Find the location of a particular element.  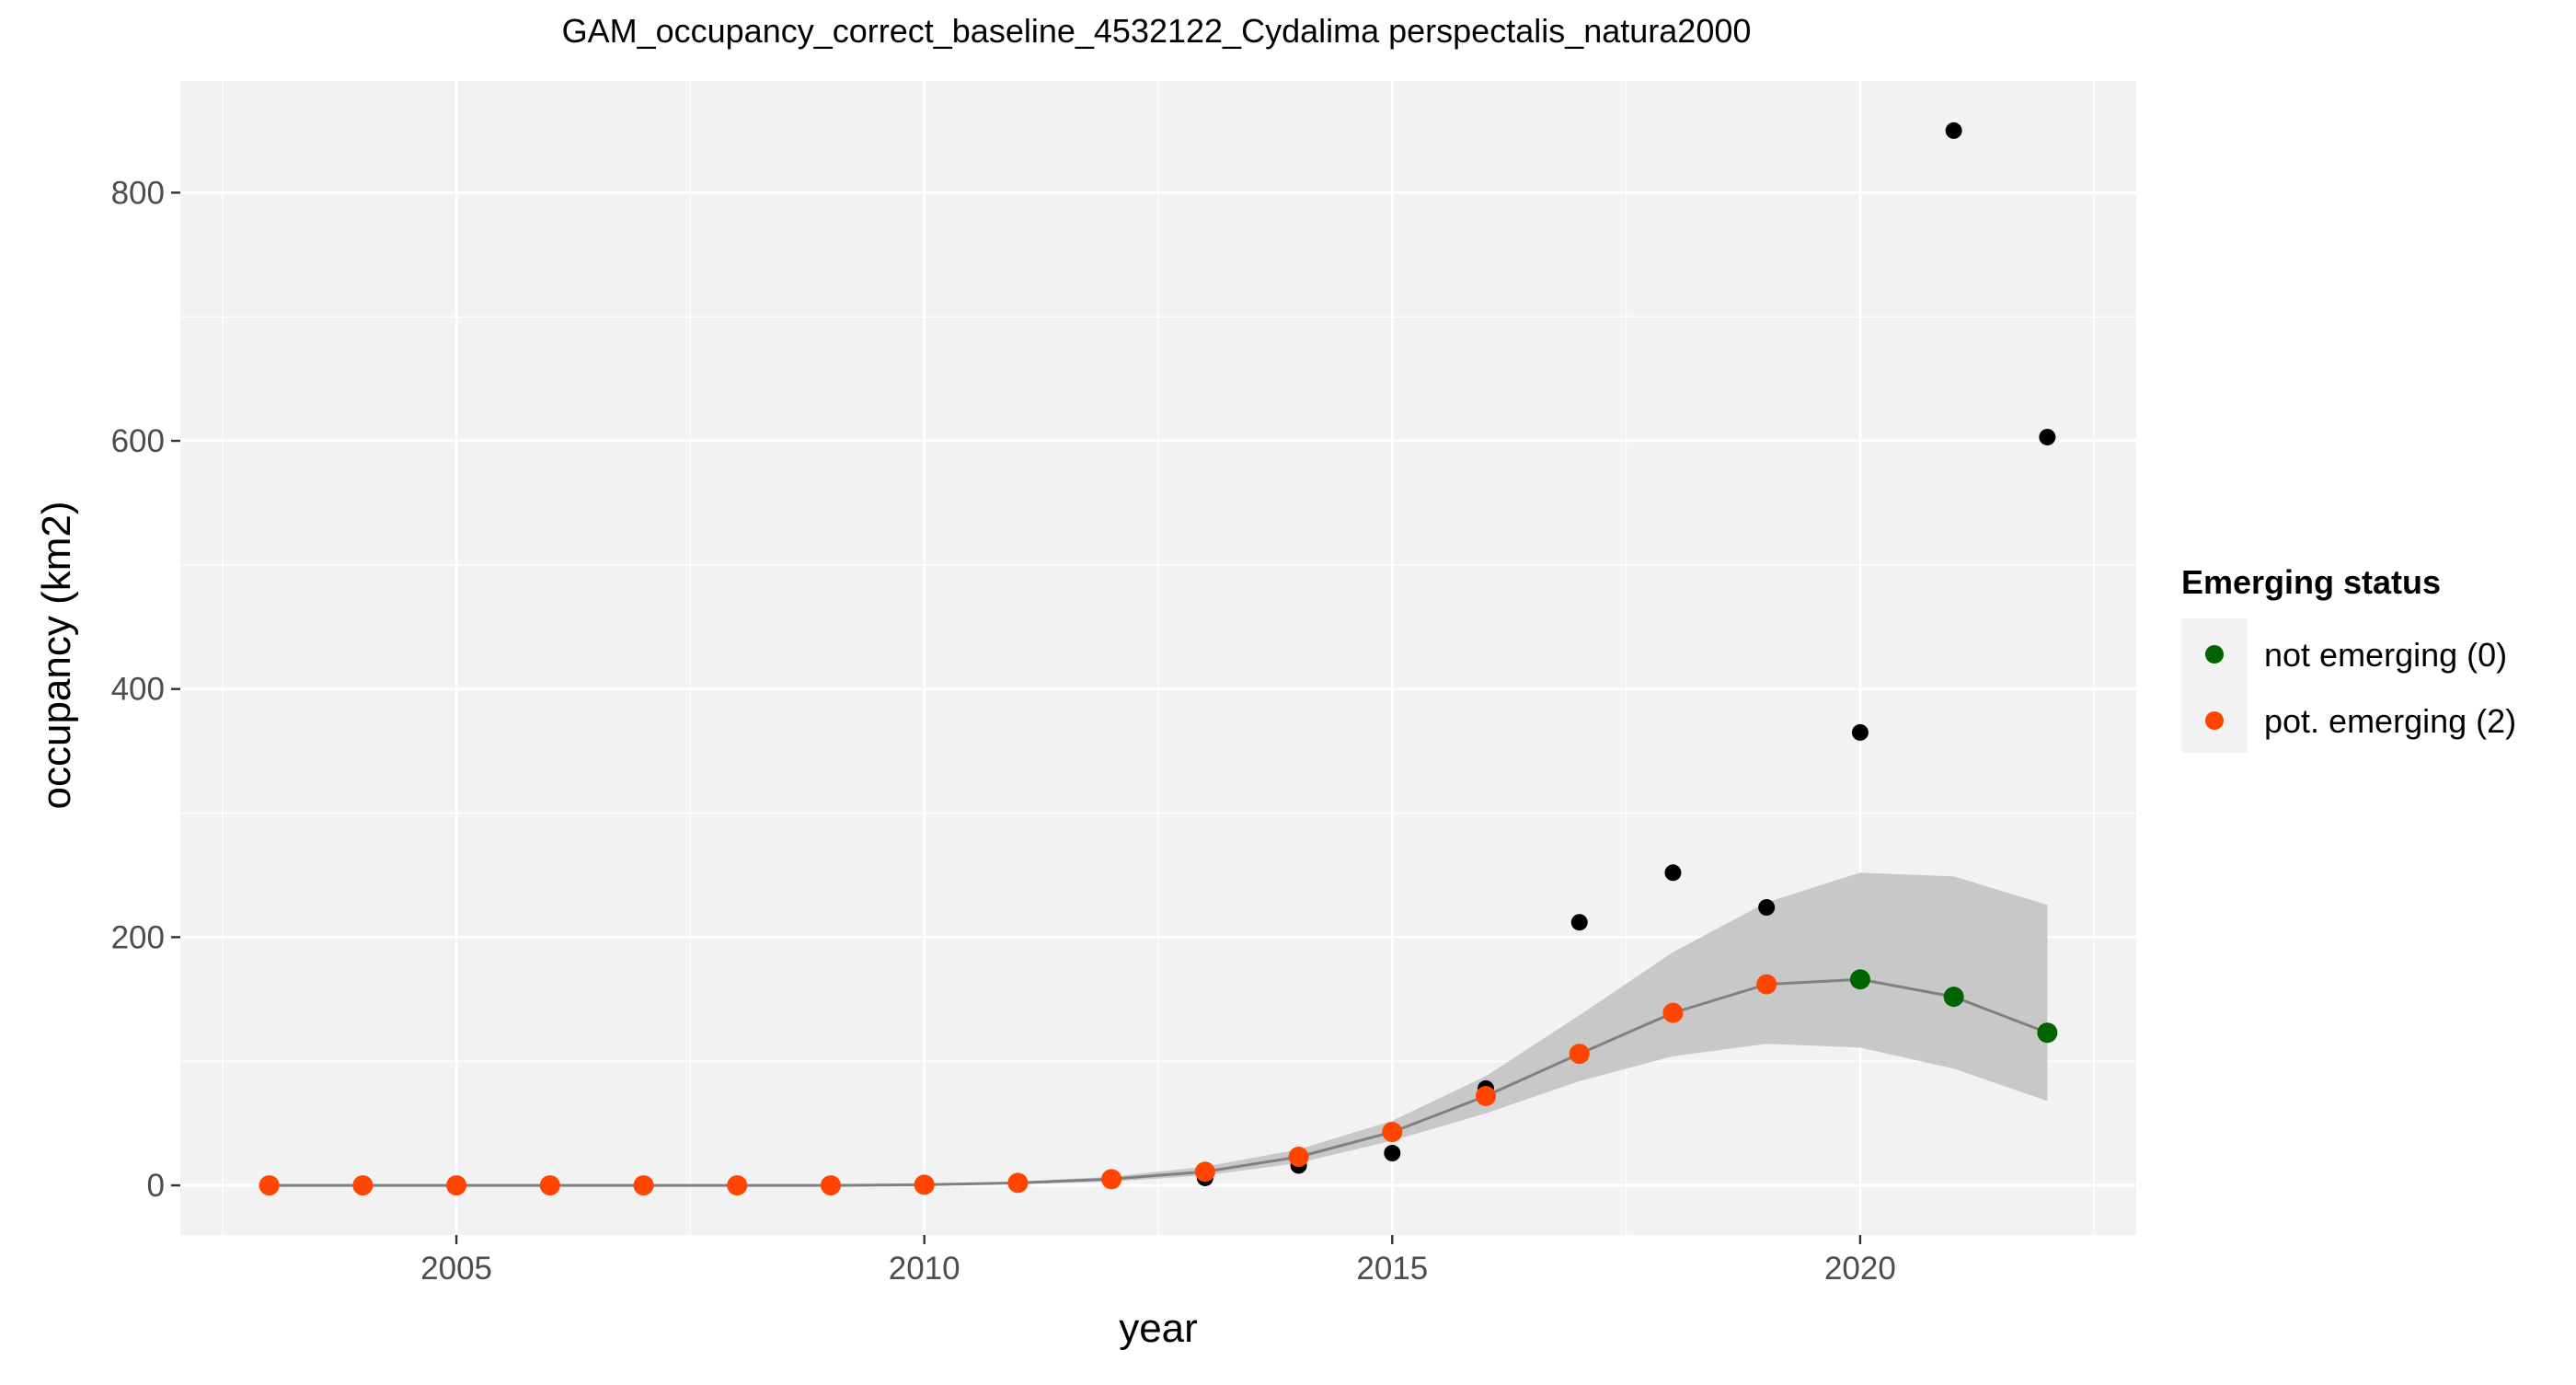

x-tick-label: 2005 is located at coordinates (456, 1269).